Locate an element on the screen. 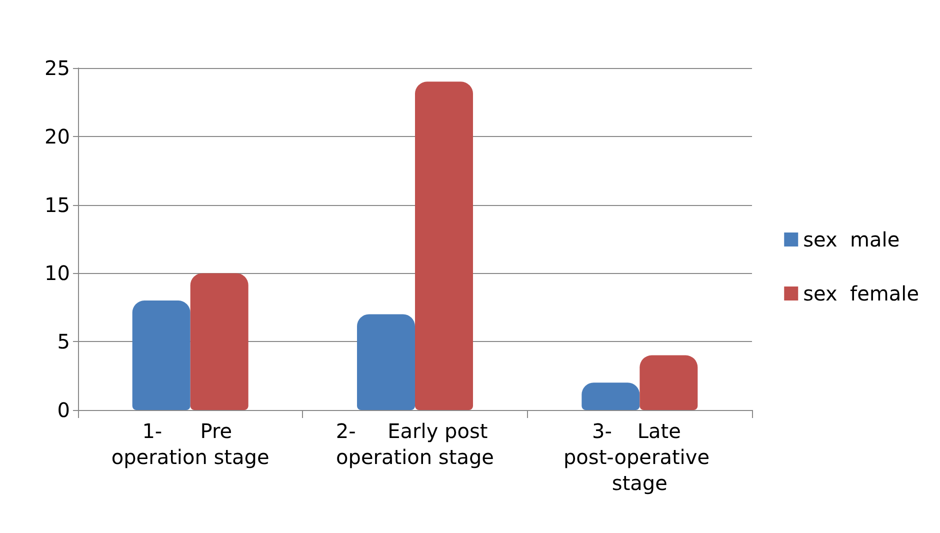 The width and height of the screenshot is (940, 533). x-tick-label: 2- Early post operation stage is located at coordinates (415, 444).